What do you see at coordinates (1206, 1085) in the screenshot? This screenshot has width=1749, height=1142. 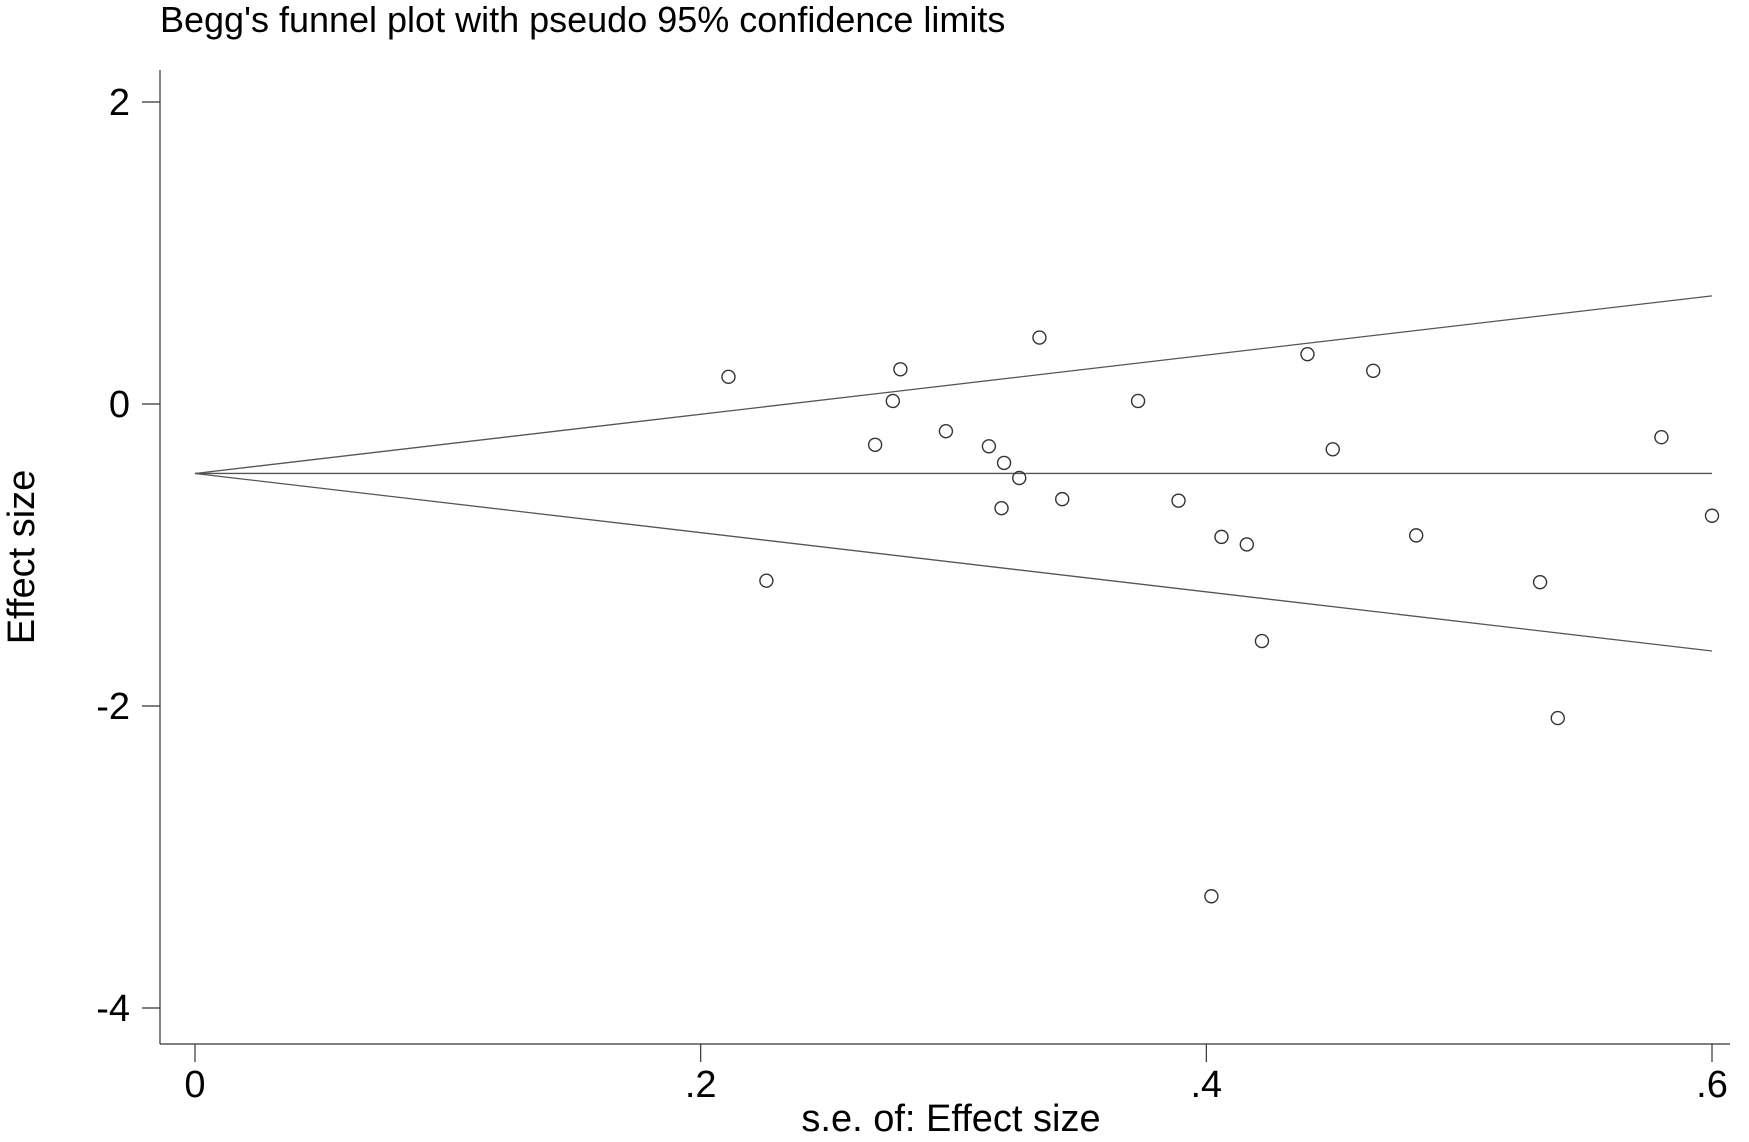 I see `x-tick-label: .4` at bounding box center [1206, 1085].